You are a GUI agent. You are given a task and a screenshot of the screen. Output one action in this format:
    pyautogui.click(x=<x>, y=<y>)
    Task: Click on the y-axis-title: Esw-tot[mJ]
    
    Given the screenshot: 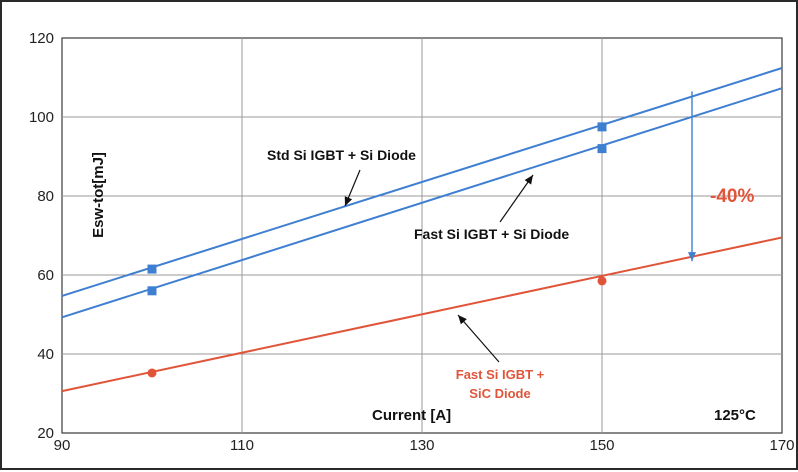 What is the action you would take?
    pyautogui.click(x=98, y=195)
    